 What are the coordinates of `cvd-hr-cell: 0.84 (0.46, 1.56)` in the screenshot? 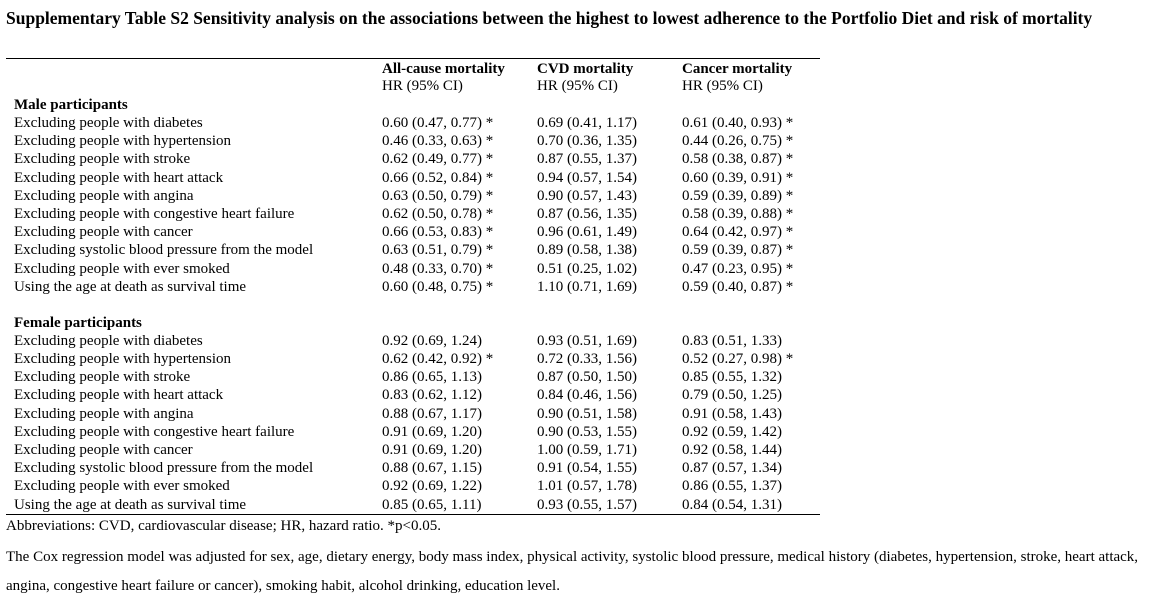 It's located at (587, 395).